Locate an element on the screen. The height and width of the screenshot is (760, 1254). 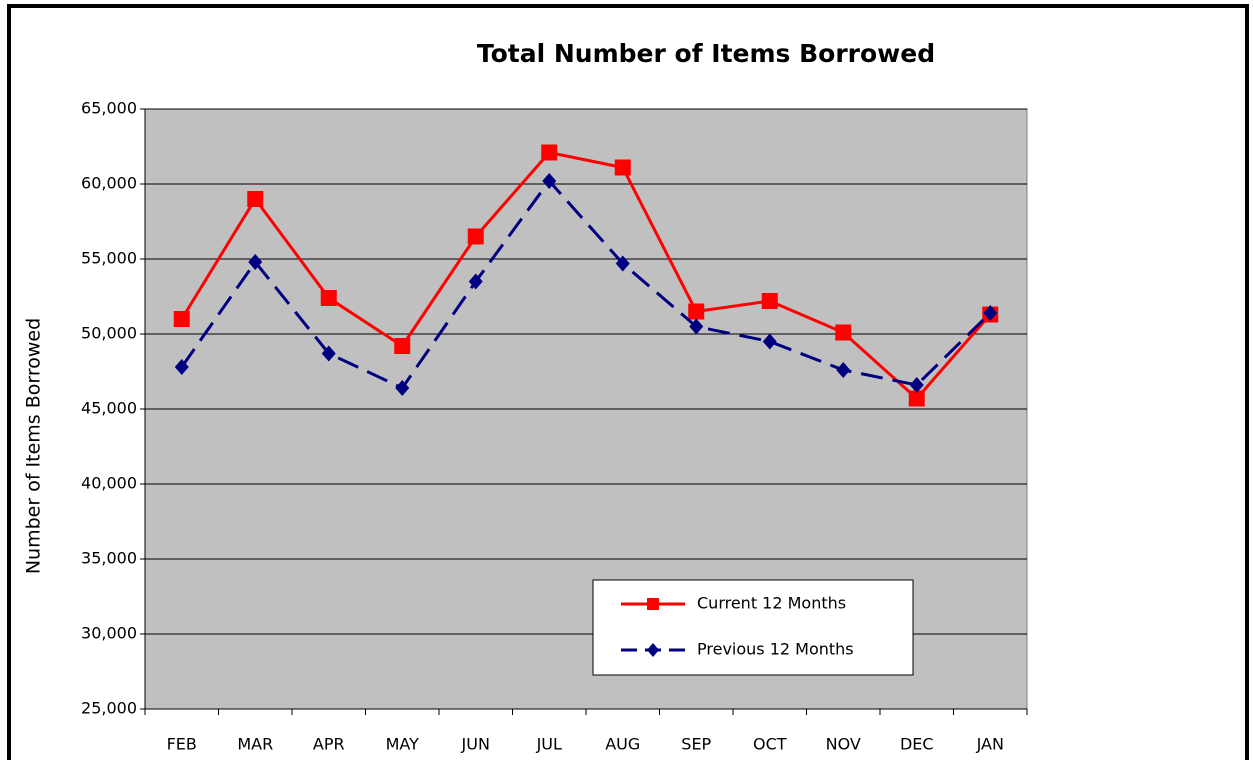
x-tick-label: FEB is located at coordinates (182, 744).